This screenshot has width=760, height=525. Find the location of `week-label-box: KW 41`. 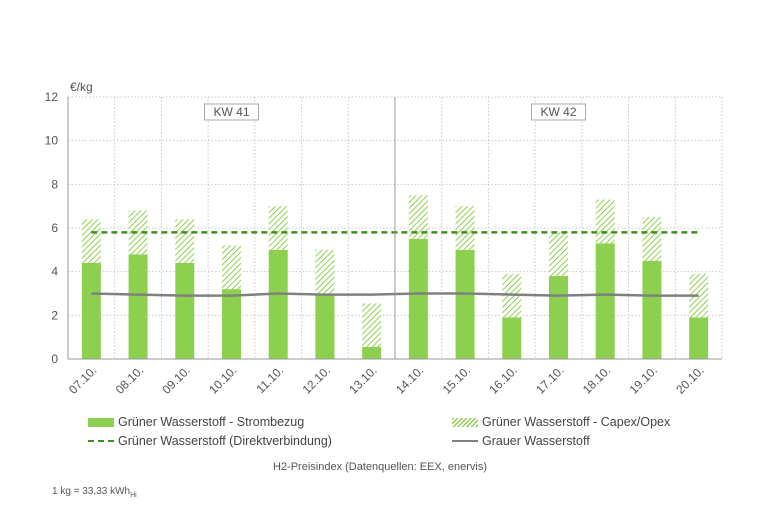

week-label-box: KW 41 is located at coordinates (231, 112).